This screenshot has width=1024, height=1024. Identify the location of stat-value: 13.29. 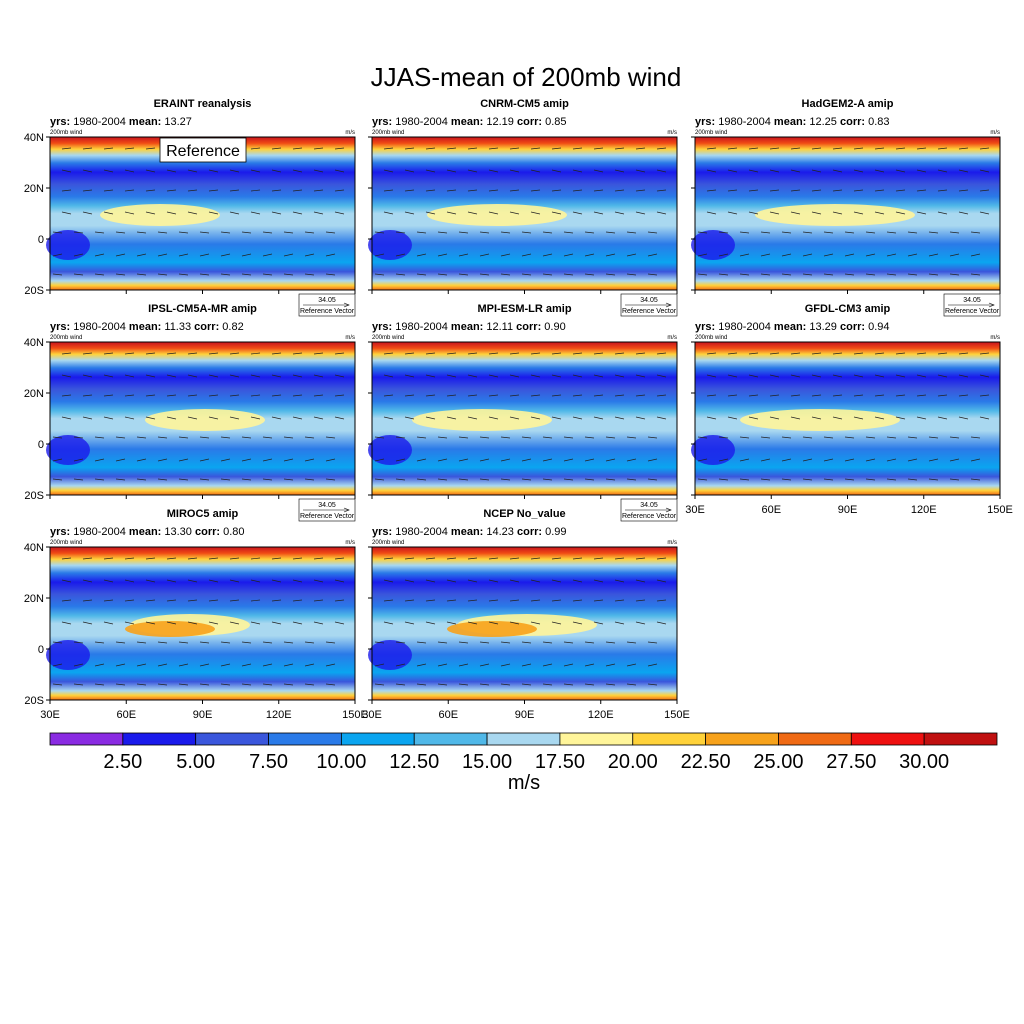
(823, 327).